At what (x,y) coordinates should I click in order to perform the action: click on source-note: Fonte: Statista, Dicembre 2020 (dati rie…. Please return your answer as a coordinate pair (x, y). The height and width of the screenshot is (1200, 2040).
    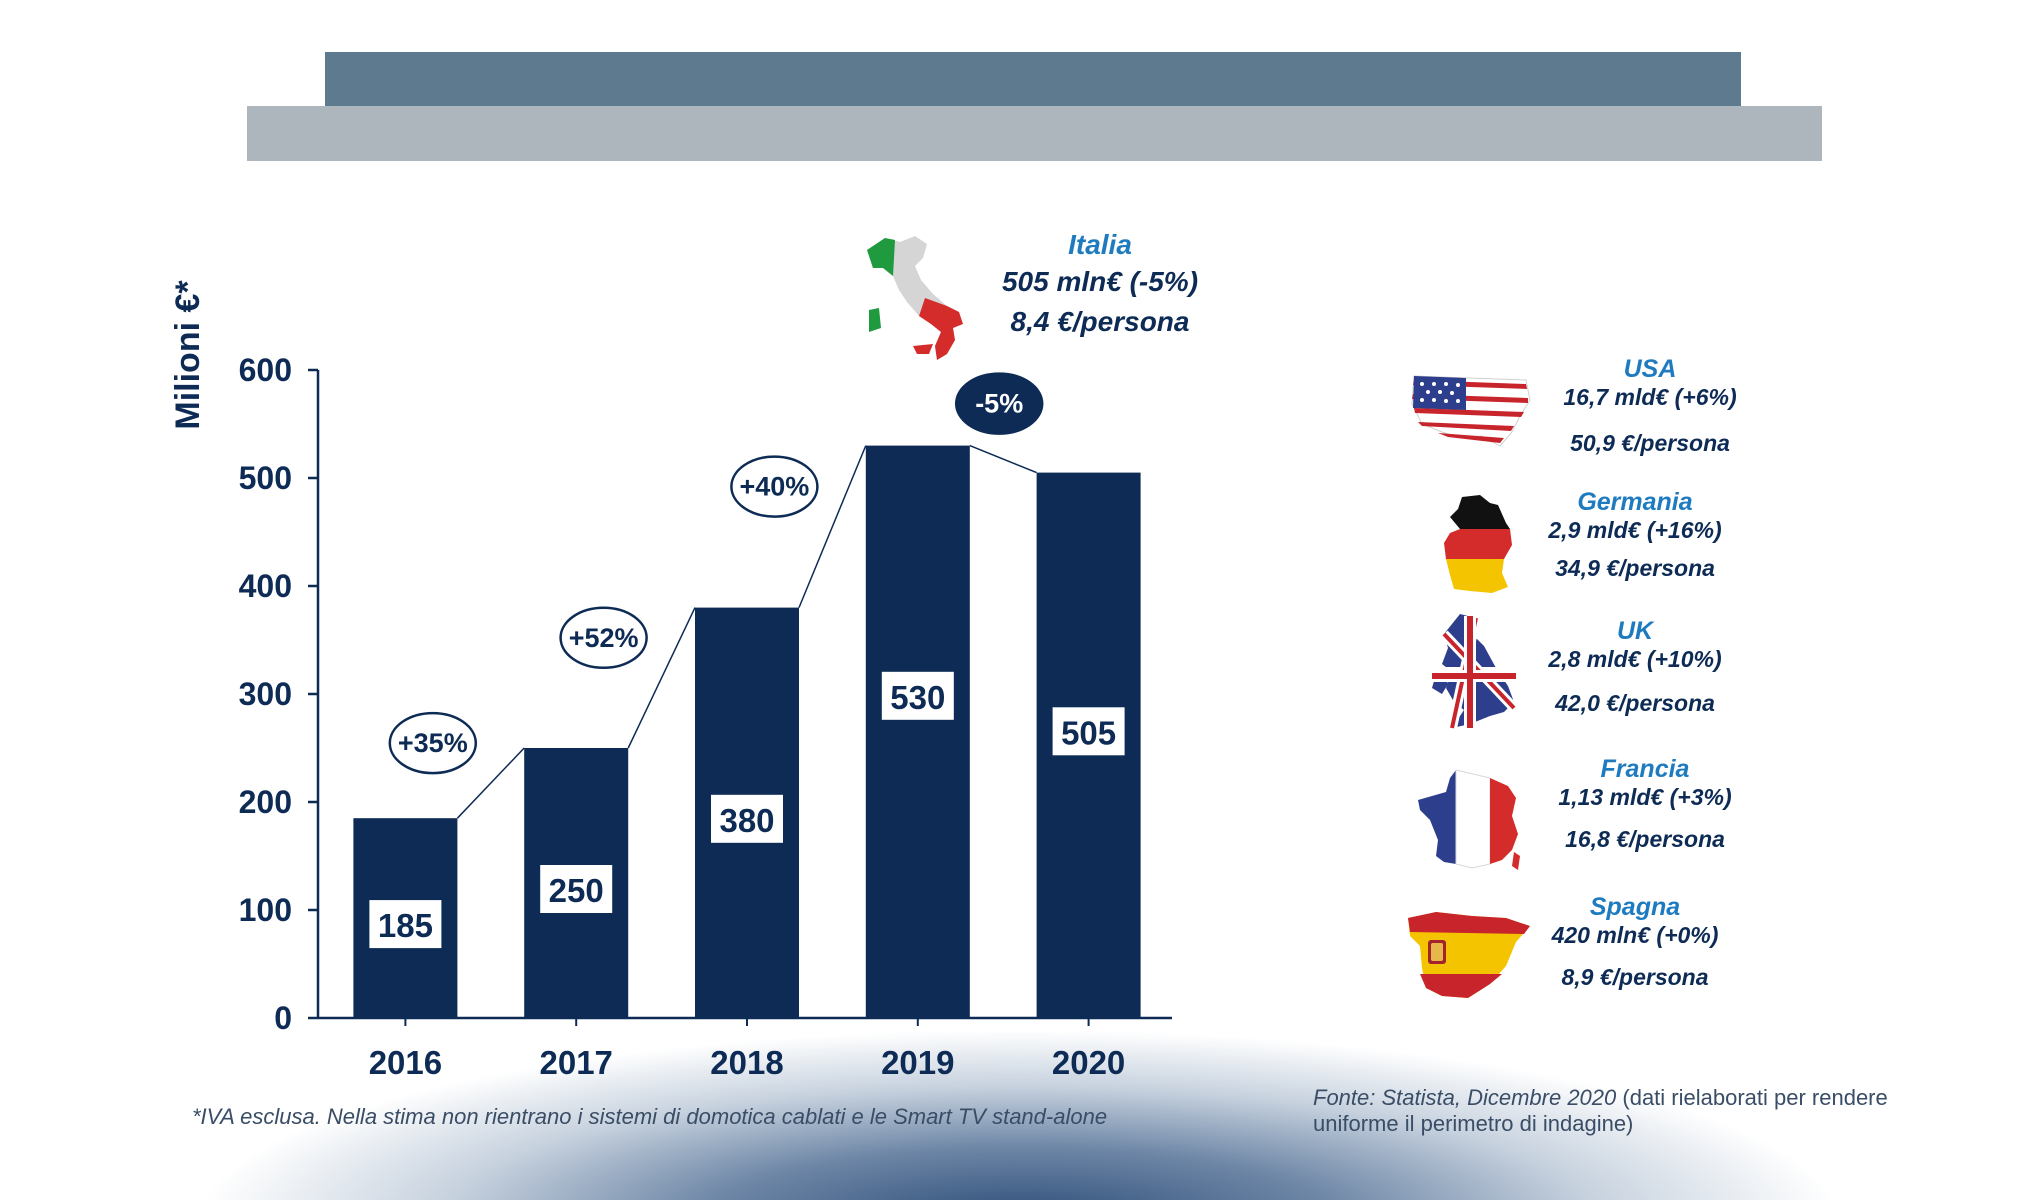
    Looking at the image, I should click on (1613, 1111).